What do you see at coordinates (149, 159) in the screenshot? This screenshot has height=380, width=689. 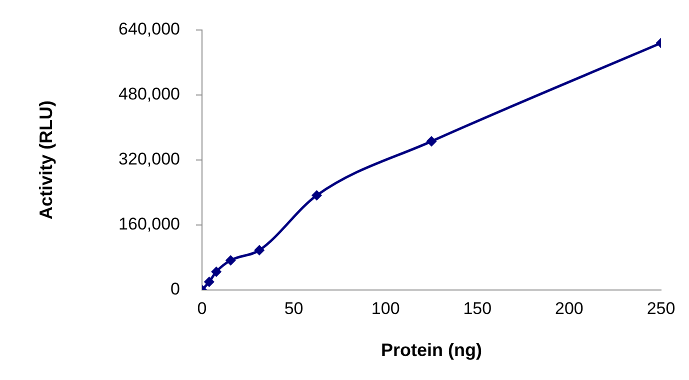 I see `y-tick-label: 320,000` at bounding box center [149, 159].